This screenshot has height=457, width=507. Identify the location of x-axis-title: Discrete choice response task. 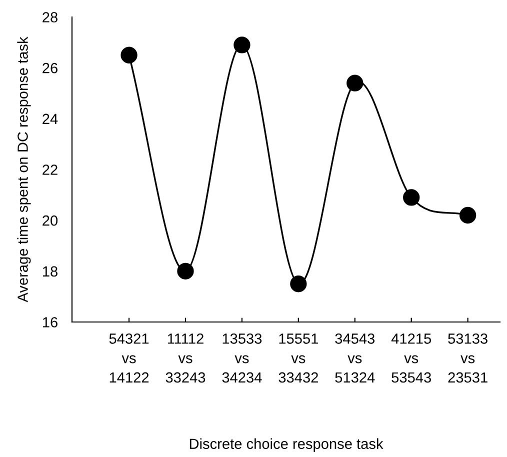
(287, 445).